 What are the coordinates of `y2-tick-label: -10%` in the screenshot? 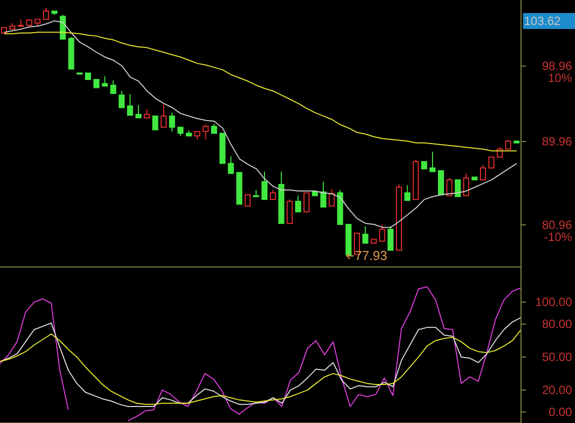 It's located at (558, 237).